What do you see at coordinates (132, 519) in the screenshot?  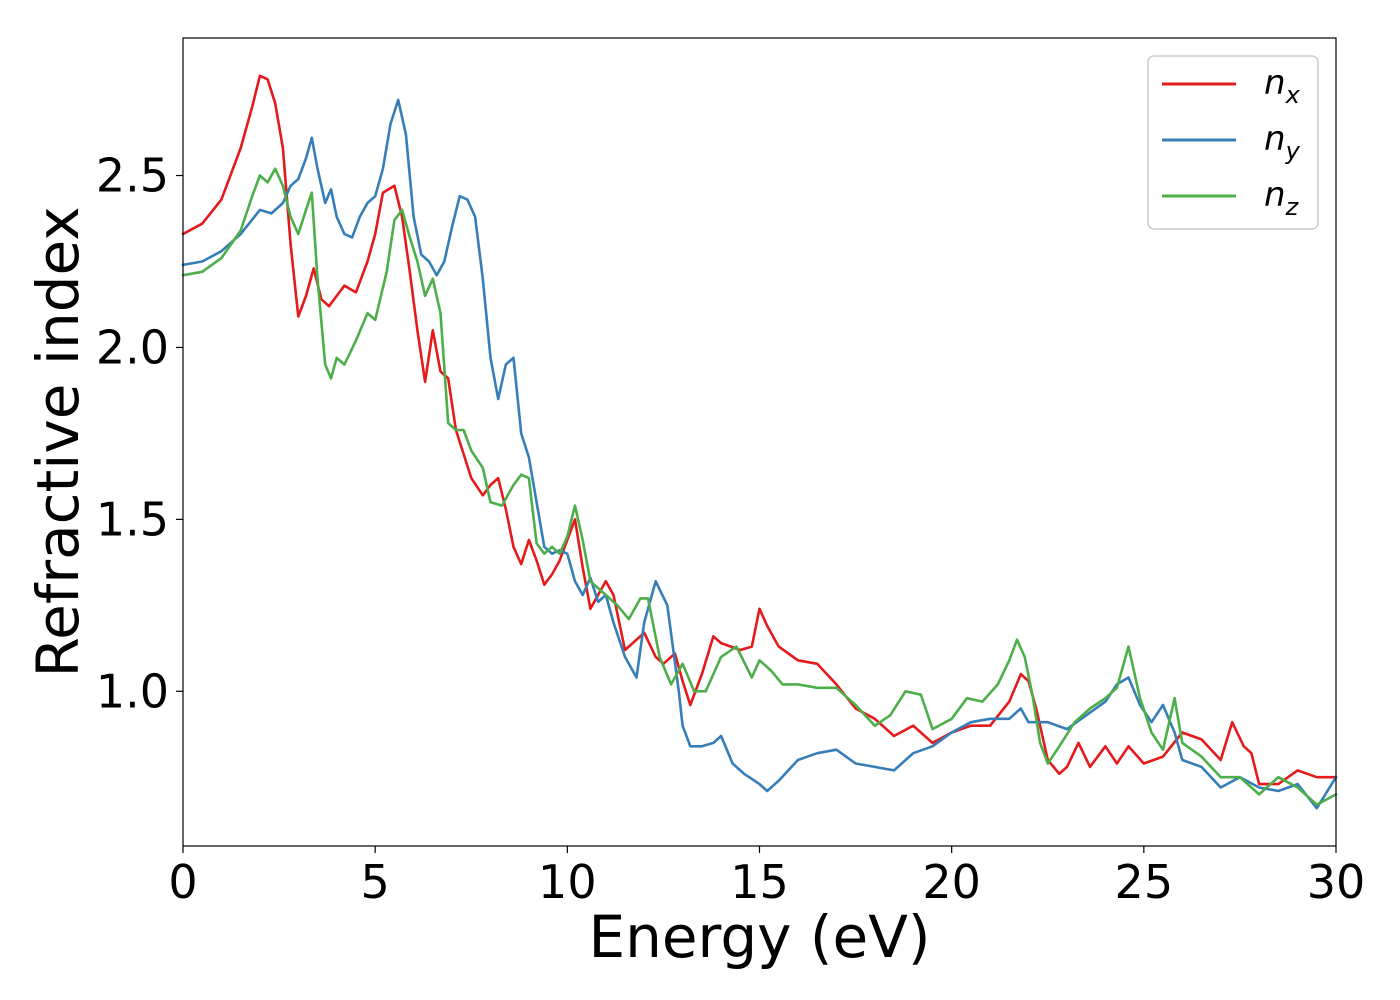 I see `y-tick-label: 1.5` at bounding box center [132, 519].